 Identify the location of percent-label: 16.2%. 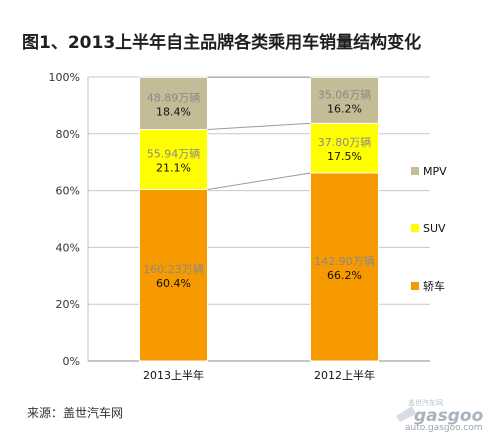
(344, 108).